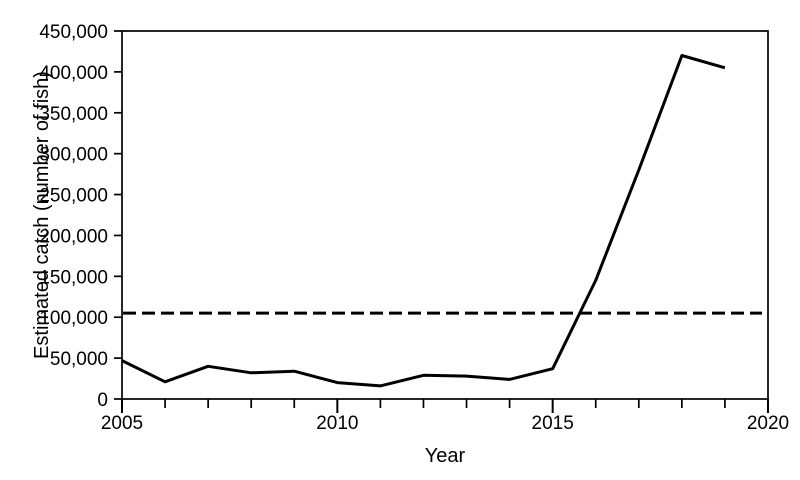  Describe the element at coordinates (102, 400) in the screenshot. I see `y-tick-label: 0` at that location.